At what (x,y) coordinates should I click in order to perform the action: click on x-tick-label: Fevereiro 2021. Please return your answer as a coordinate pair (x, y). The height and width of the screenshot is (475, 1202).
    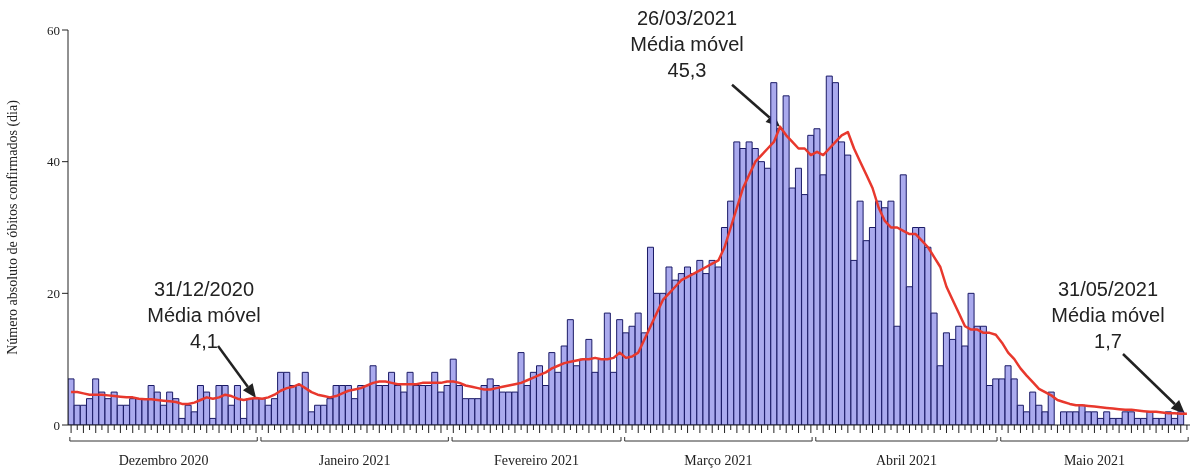
    Looking at the image, I should click on (536, 460).